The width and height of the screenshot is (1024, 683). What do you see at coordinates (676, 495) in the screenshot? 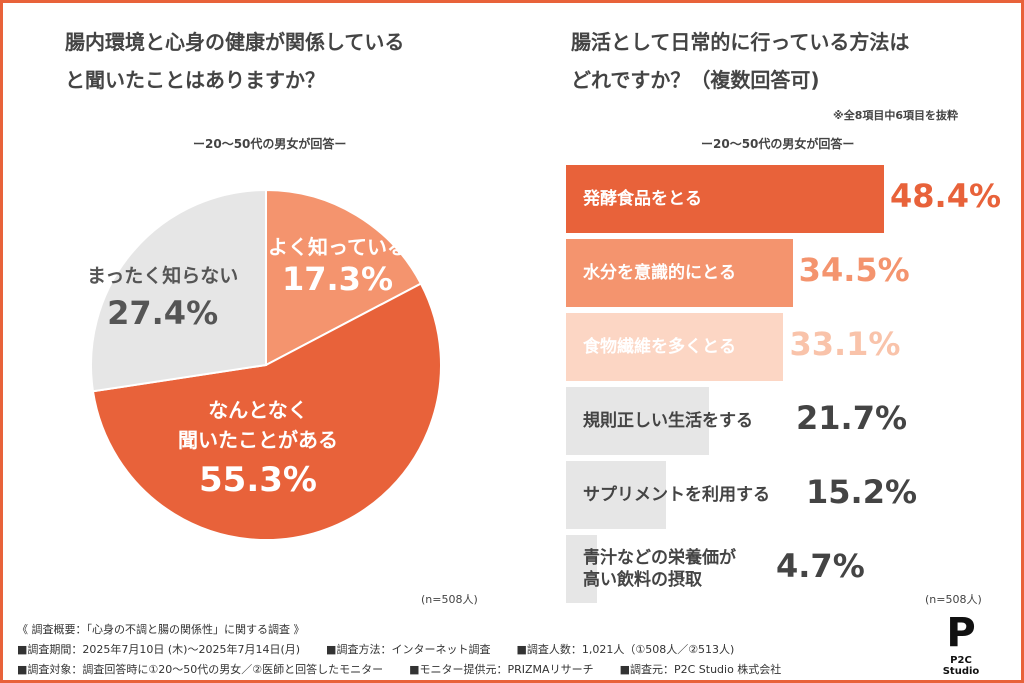
I see `bar-label-4: サプリメントを利用する` at bounding box center [676, 495].